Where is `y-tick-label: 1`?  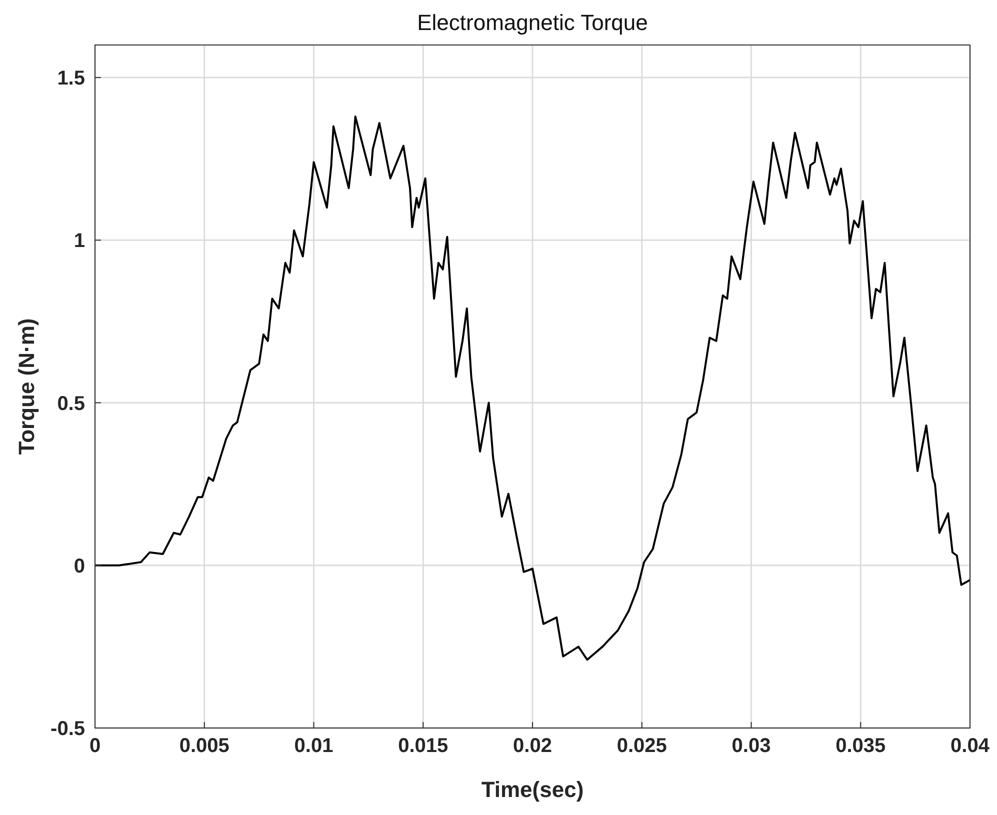
y-tick-label: 1 is located at coordinates (79, 241).